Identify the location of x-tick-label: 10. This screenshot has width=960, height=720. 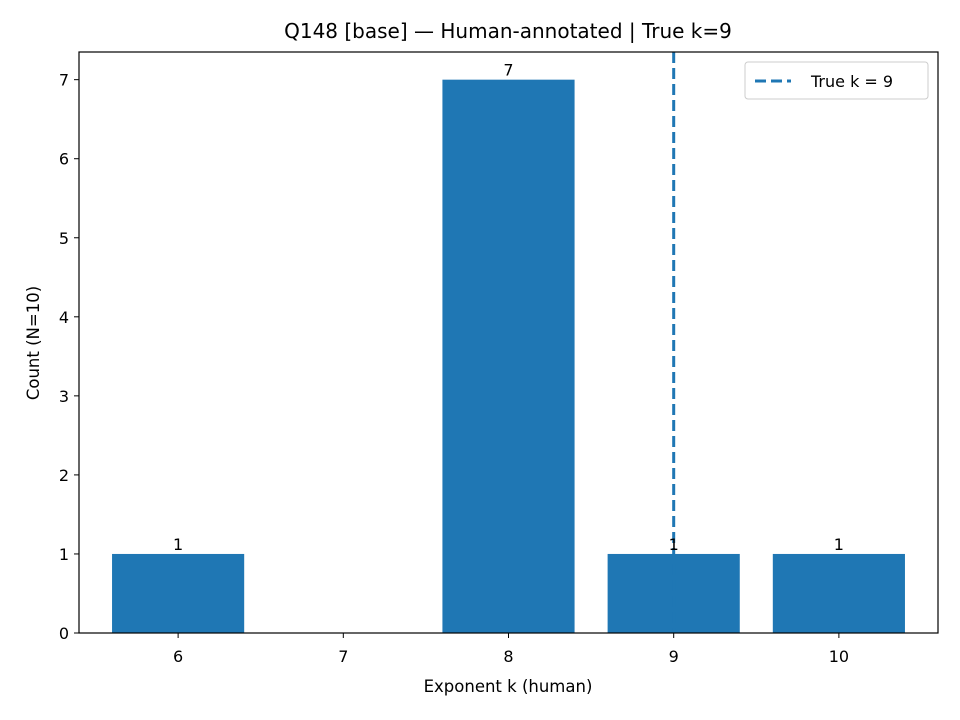
(839, 656).